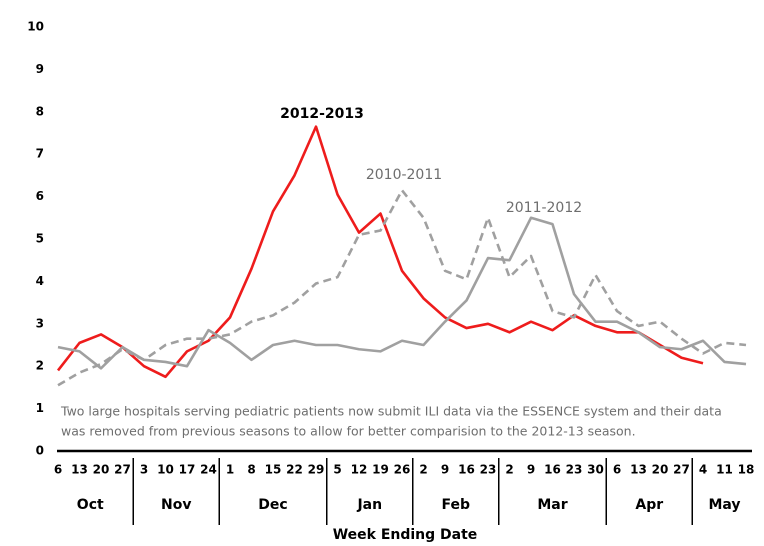 The width and height of the screenshot is (764, 546). I want to click on x-tick-label: 30, so click(595, 470).